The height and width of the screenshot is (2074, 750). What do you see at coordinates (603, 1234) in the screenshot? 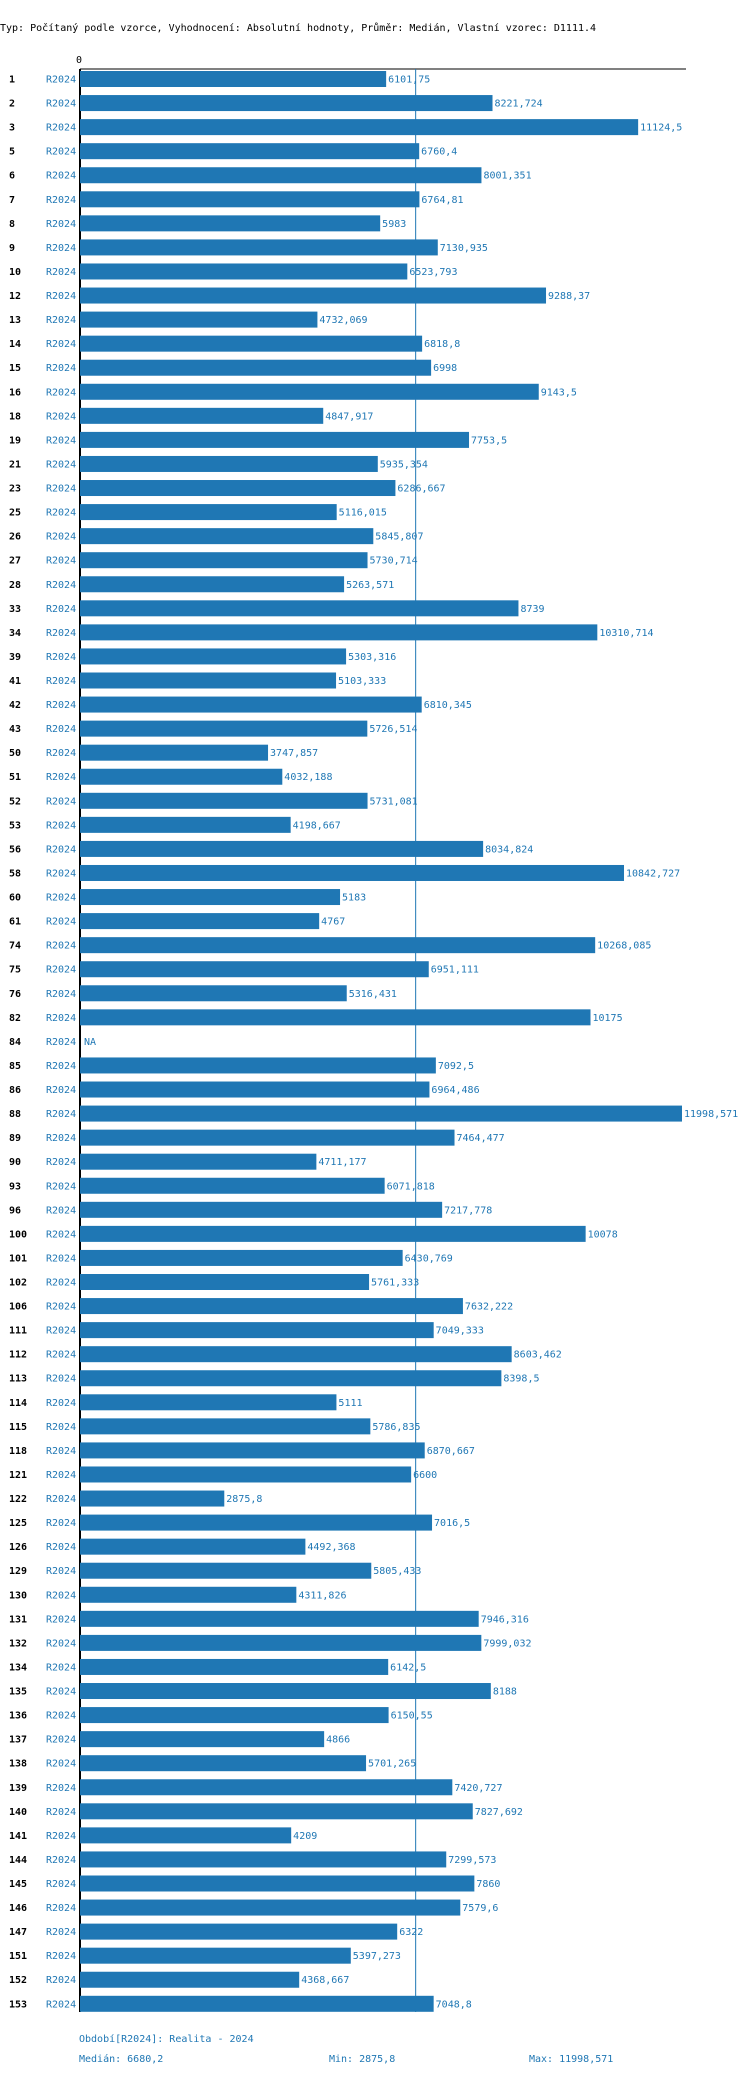
I see `bar-value-label: 10078` at bounding box center [603, 1234].